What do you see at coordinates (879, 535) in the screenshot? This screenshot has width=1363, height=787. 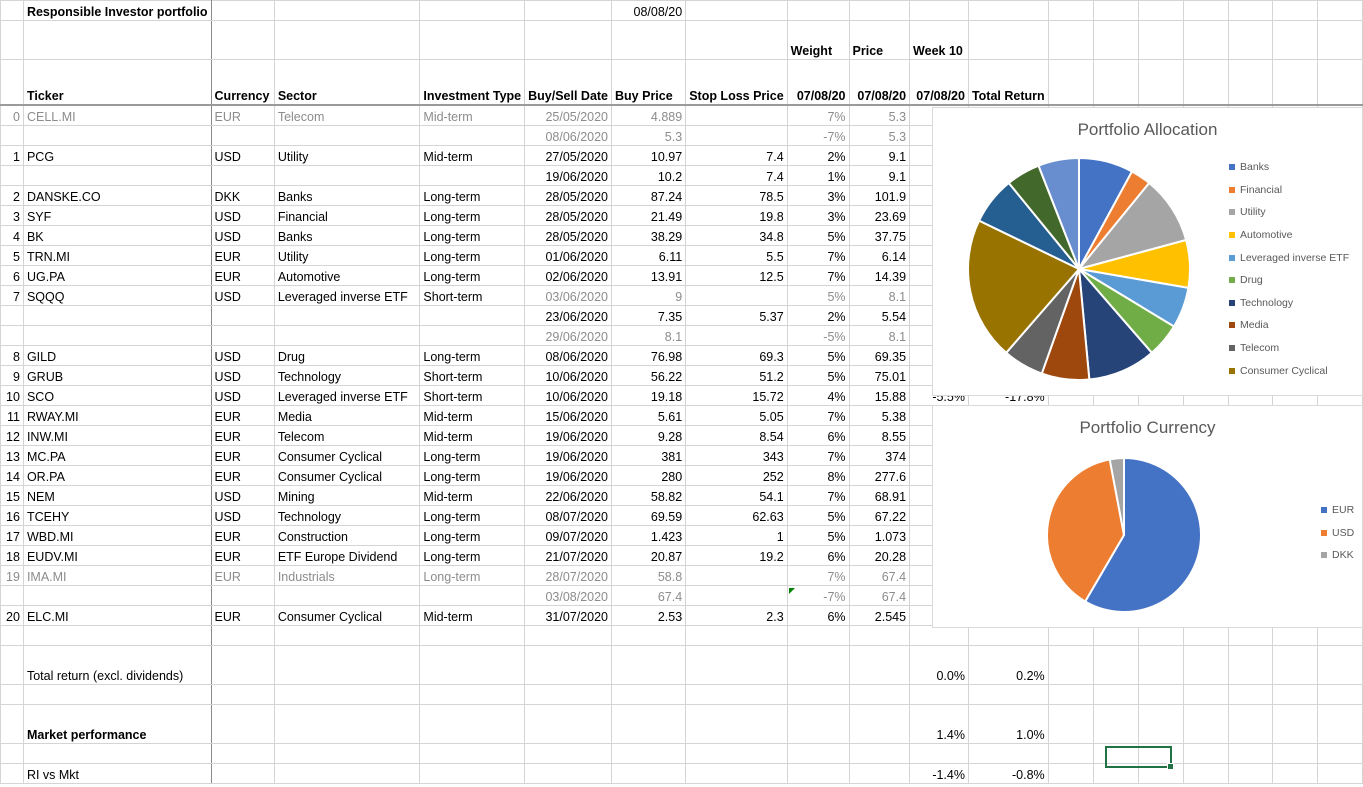 I see `price: 1.073` at bounding box center [879, 535].